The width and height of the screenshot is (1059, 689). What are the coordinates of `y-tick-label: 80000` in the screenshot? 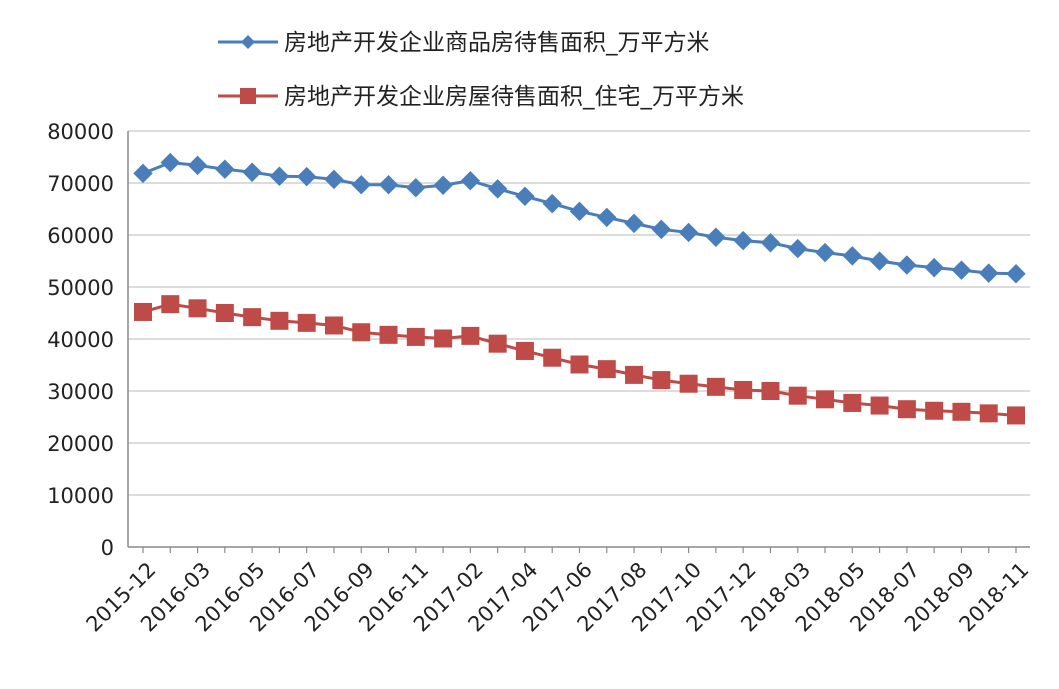 It's located at (80, 132).